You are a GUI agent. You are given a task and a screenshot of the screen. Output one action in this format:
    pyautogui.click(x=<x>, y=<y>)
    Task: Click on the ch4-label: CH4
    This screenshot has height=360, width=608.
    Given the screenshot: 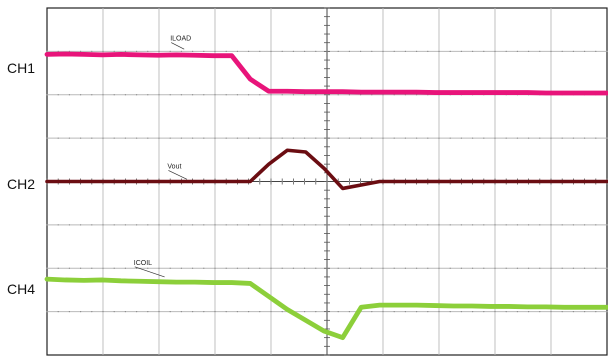 What is the action you would take?
    pyautogui.click(x=21, y=289)
    